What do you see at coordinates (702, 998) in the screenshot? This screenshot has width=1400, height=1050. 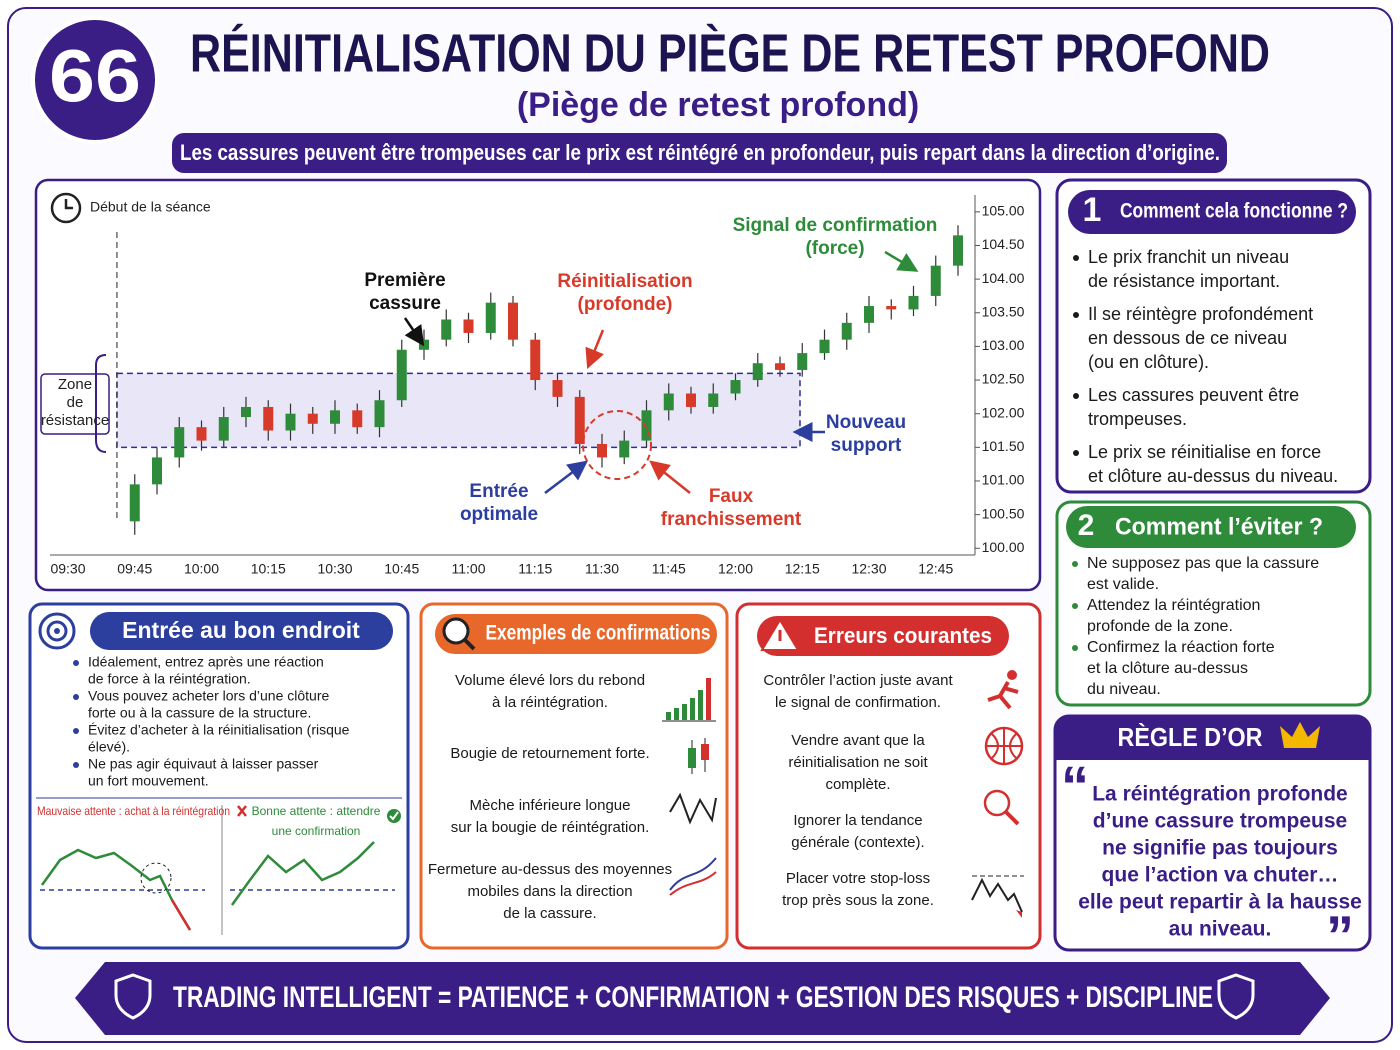 I see `footer-banner` at bounding box center [702, 998].